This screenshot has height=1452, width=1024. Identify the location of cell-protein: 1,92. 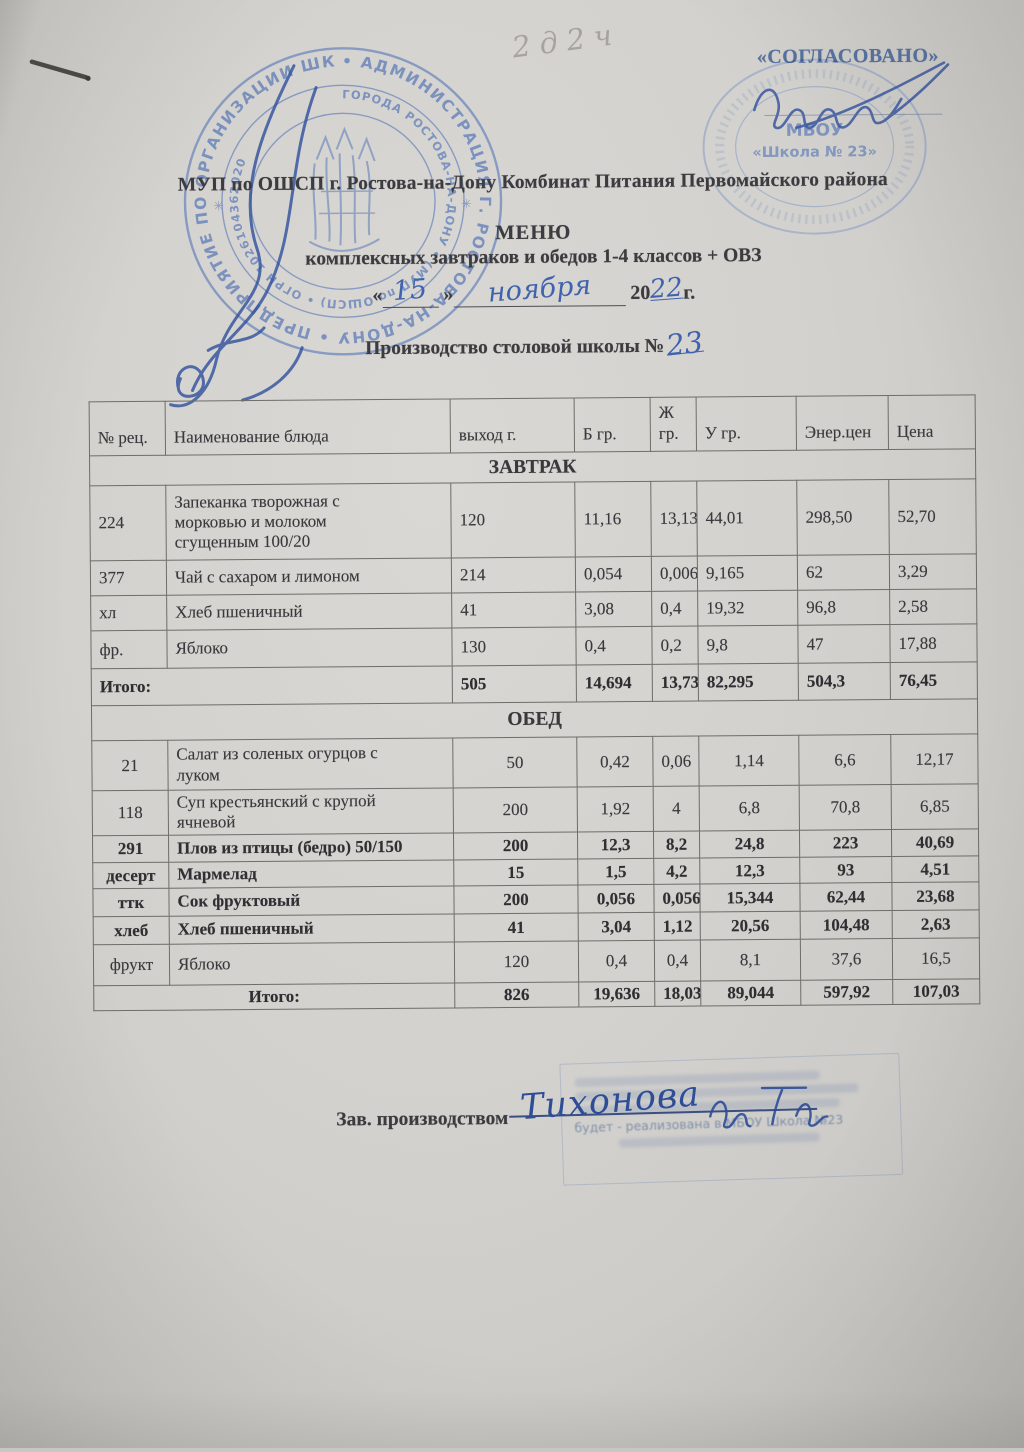
(615, 809).